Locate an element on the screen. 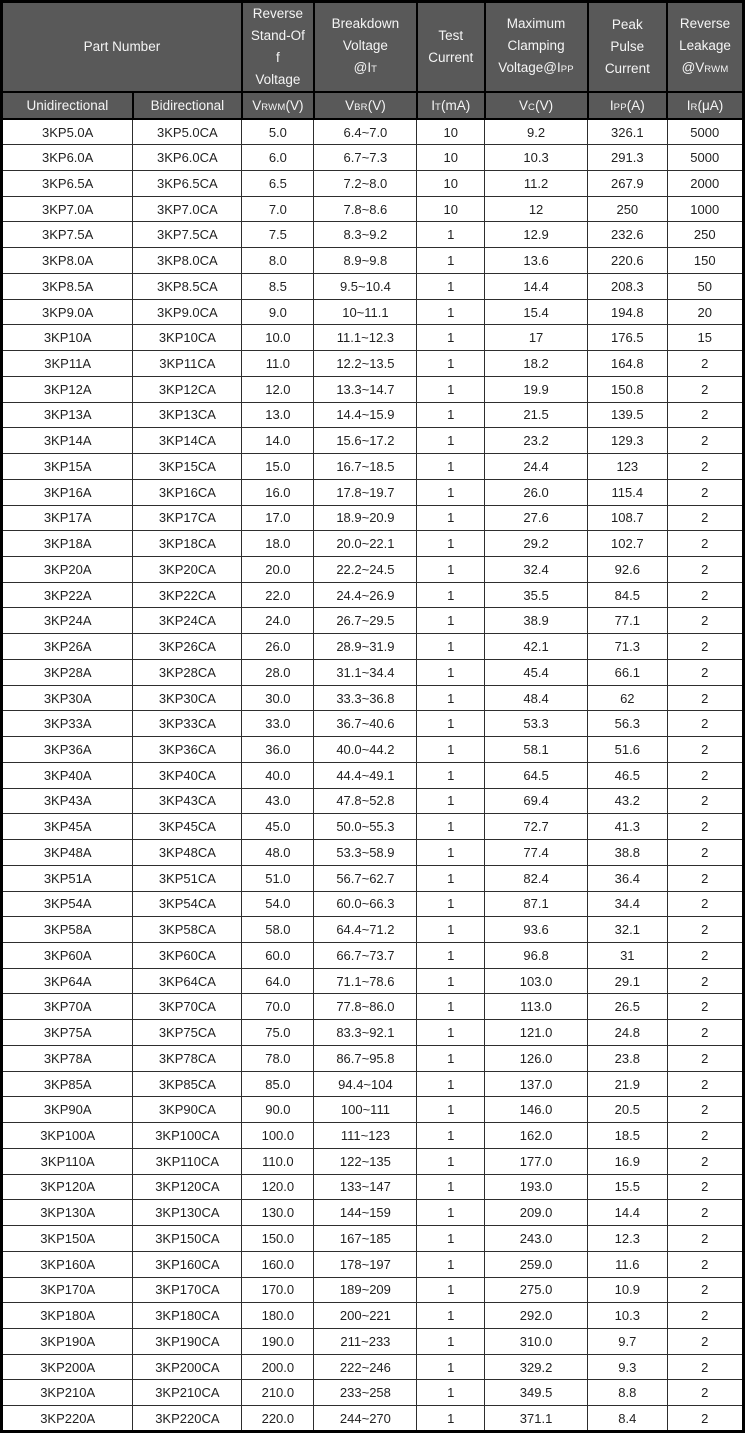 The image size is (745, 1433). cell-bidirectional-part: 3KP5.0CA is located at coordinates (187, 132).